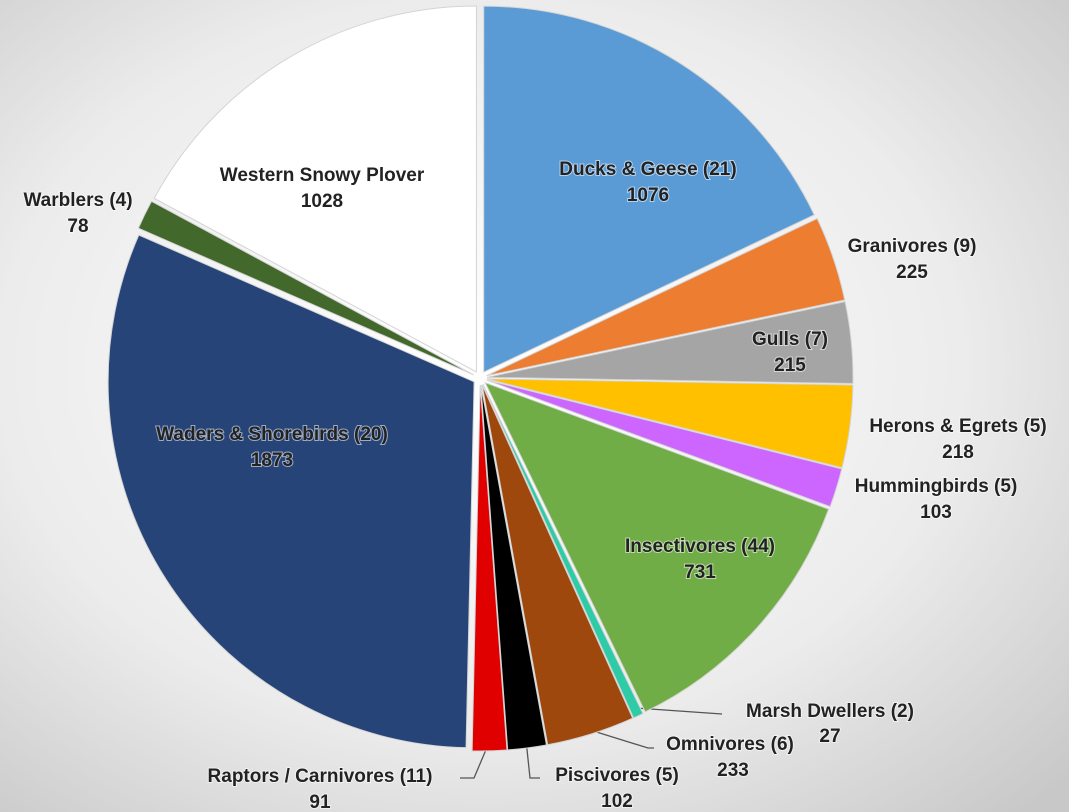  What do you see at coordinates (829, 736) in the screenshot?
I see `slice-value: 27` at bounding box center [829, 736].